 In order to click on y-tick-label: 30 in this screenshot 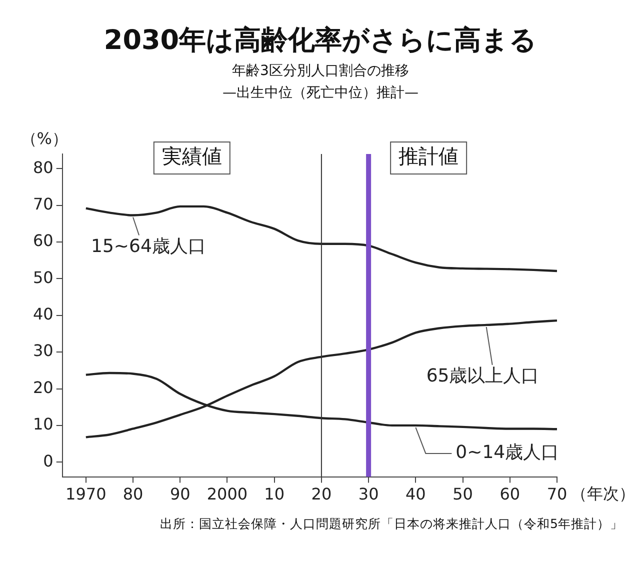, I will do `click(43, 350)`.